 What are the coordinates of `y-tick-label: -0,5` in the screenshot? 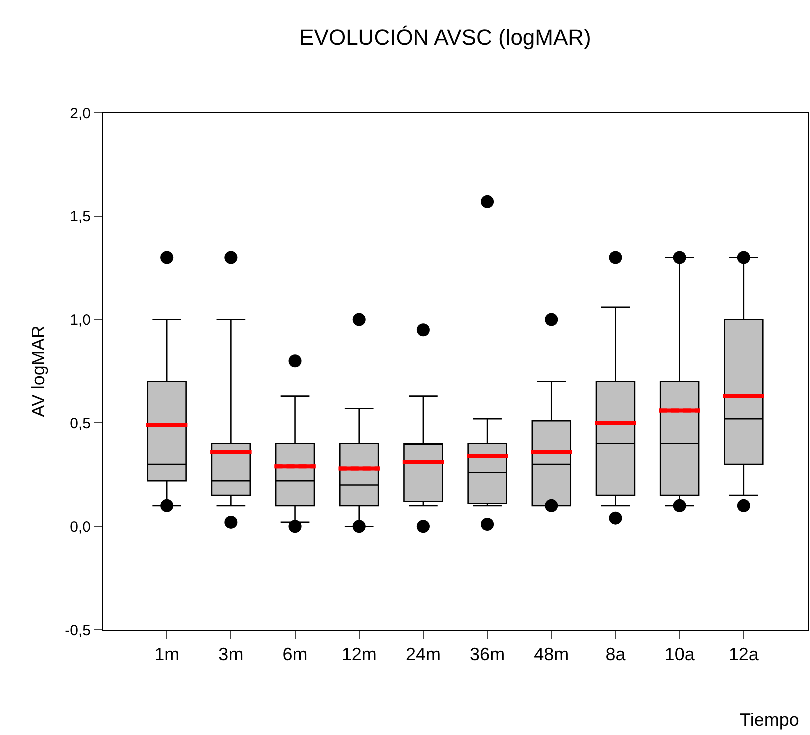 It's located at (78, 631).